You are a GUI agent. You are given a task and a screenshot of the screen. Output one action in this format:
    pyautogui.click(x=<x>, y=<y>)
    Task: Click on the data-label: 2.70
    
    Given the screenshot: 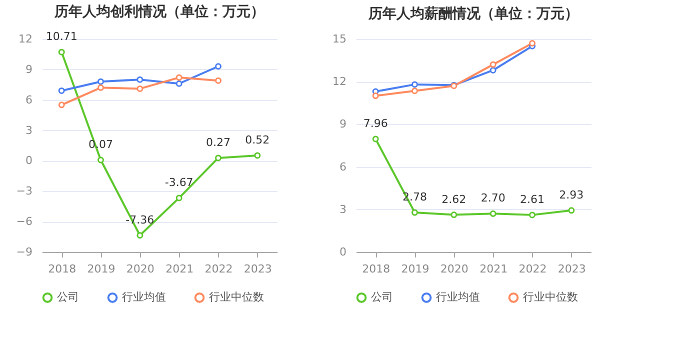 What is the action you would take?
    pyautogui.click(x=493, y=198)
    